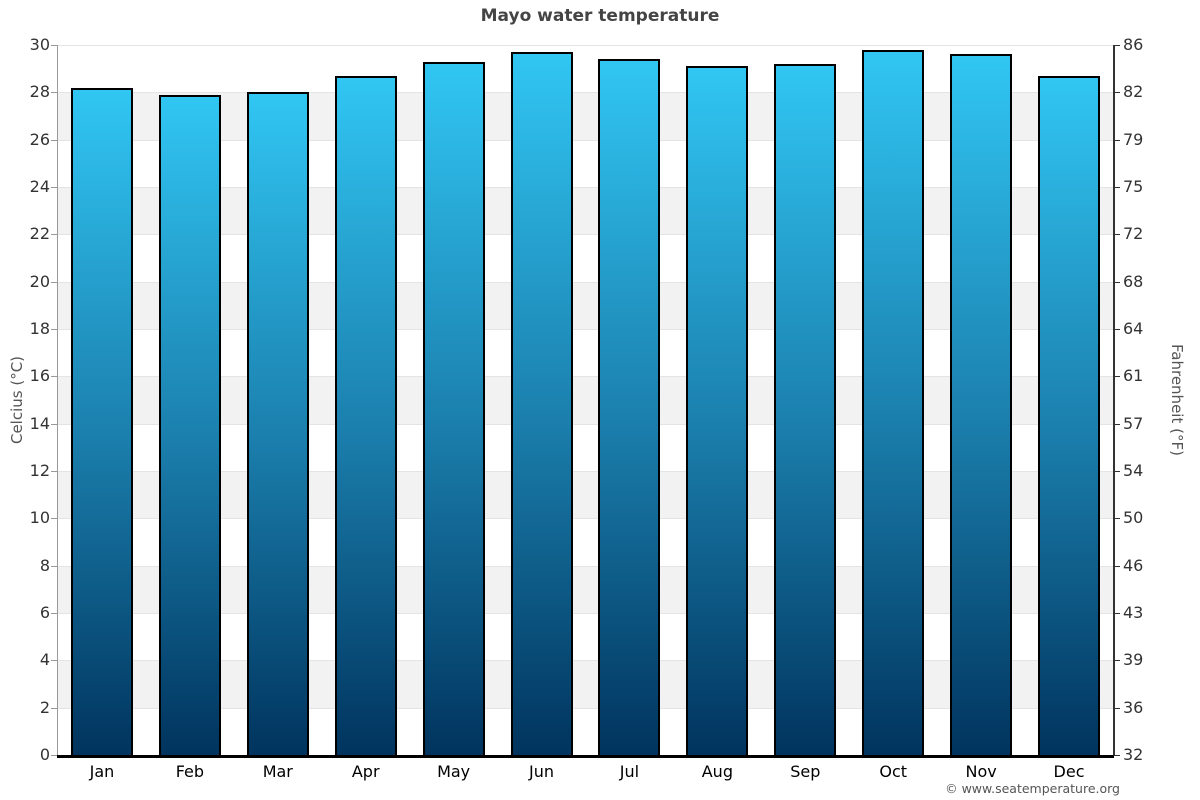 The image size is (1200, 800). Describe the element at coordinates (629, 407) in the screenshot. I see `bar-jul` at that location.